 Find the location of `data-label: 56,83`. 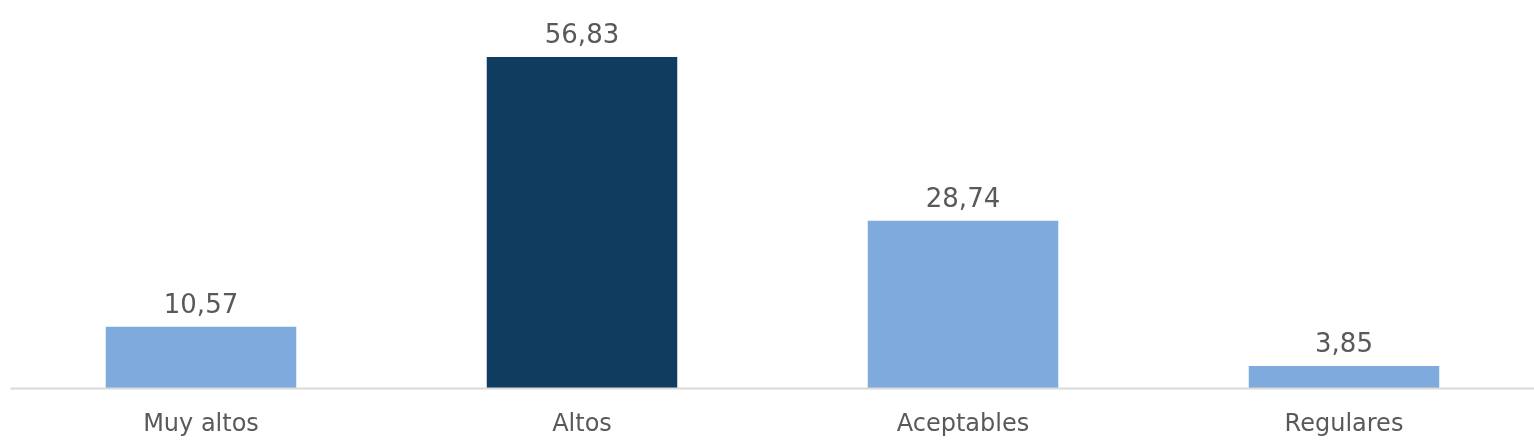

data-label: 56,83 is located at coordinates (582, 33).